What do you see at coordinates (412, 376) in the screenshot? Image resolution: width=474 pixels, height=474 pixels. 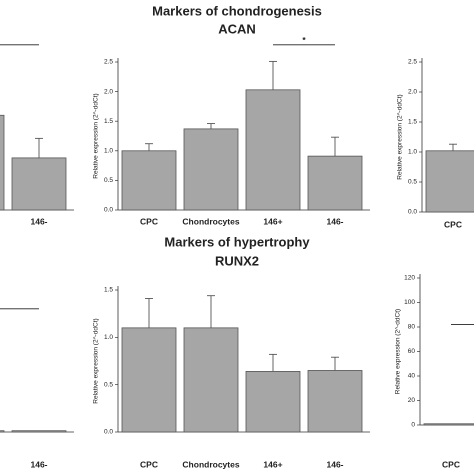 I see `y-tick-label: 40` at bounding box center [412, 376].